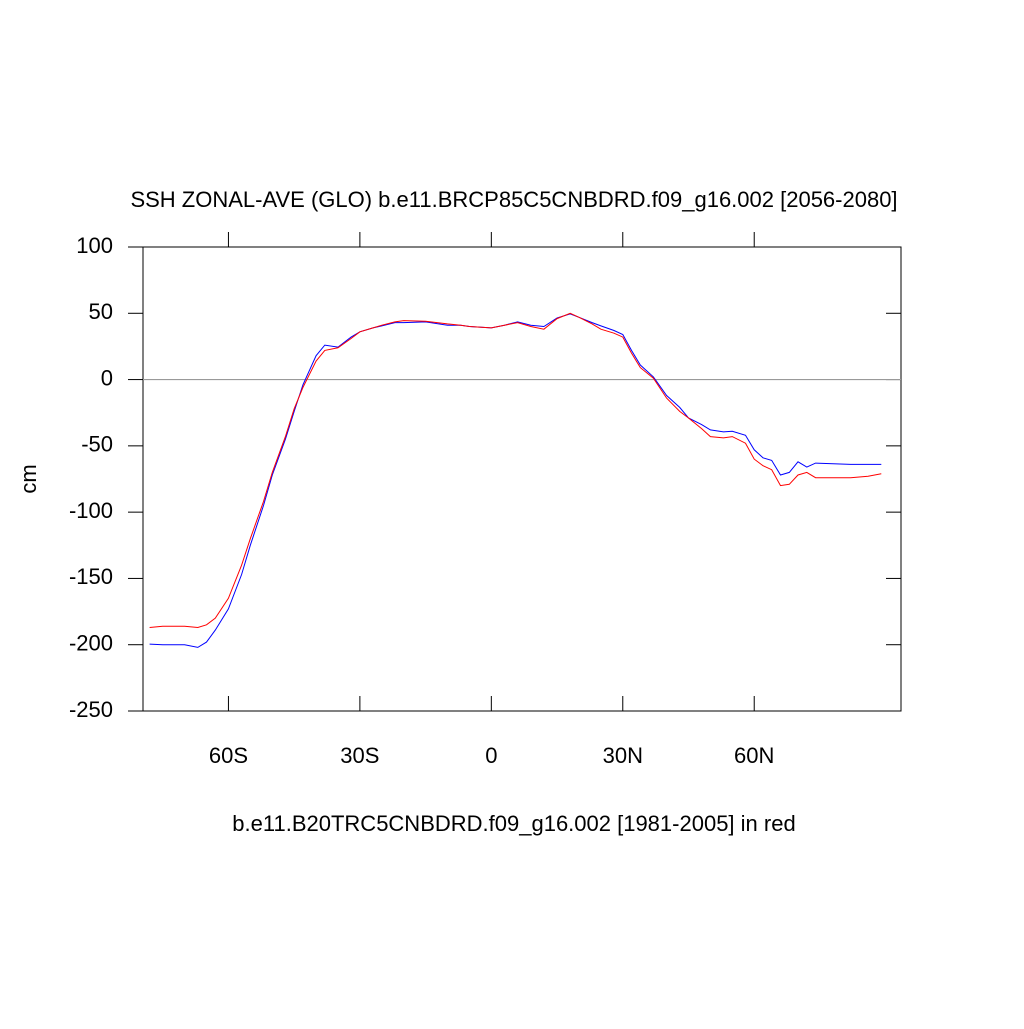  What do you see at coordinates (359, 755) in the screenshot?
I see `x-tick-label: 30S` at bounding box center [359, 755].